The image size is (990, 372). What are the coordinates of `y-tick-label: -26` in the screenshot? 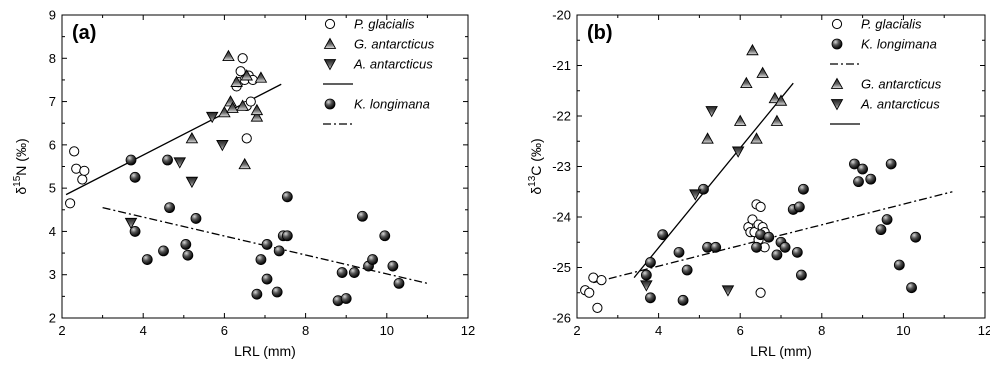 It's located at (561, 318).